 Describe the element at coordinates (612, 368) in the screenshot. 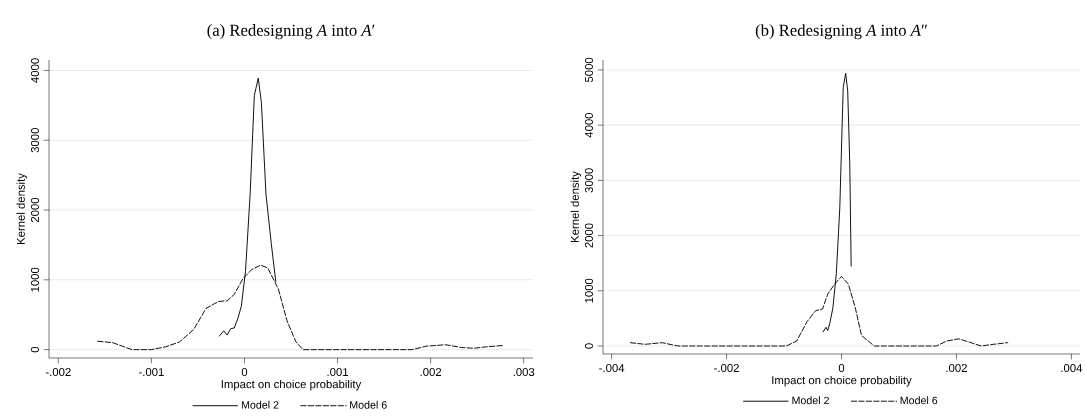

I see `x-tick-label: -.004` at that location.